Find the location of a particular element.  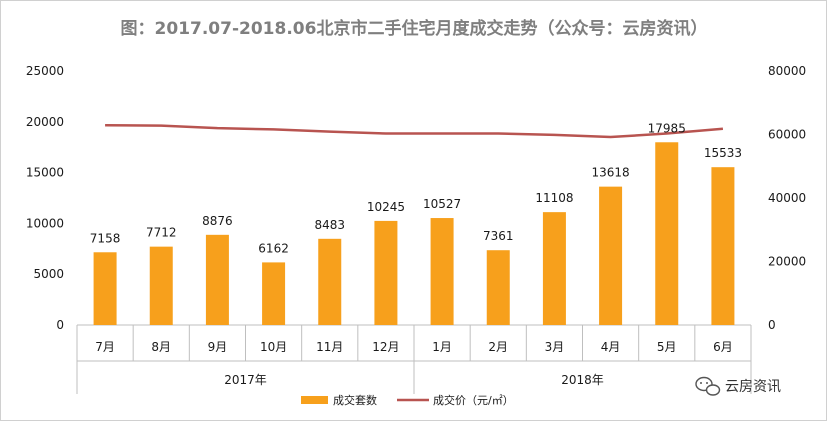

legend-label-bar: 成交套数 is located at coordinates (355, 400).